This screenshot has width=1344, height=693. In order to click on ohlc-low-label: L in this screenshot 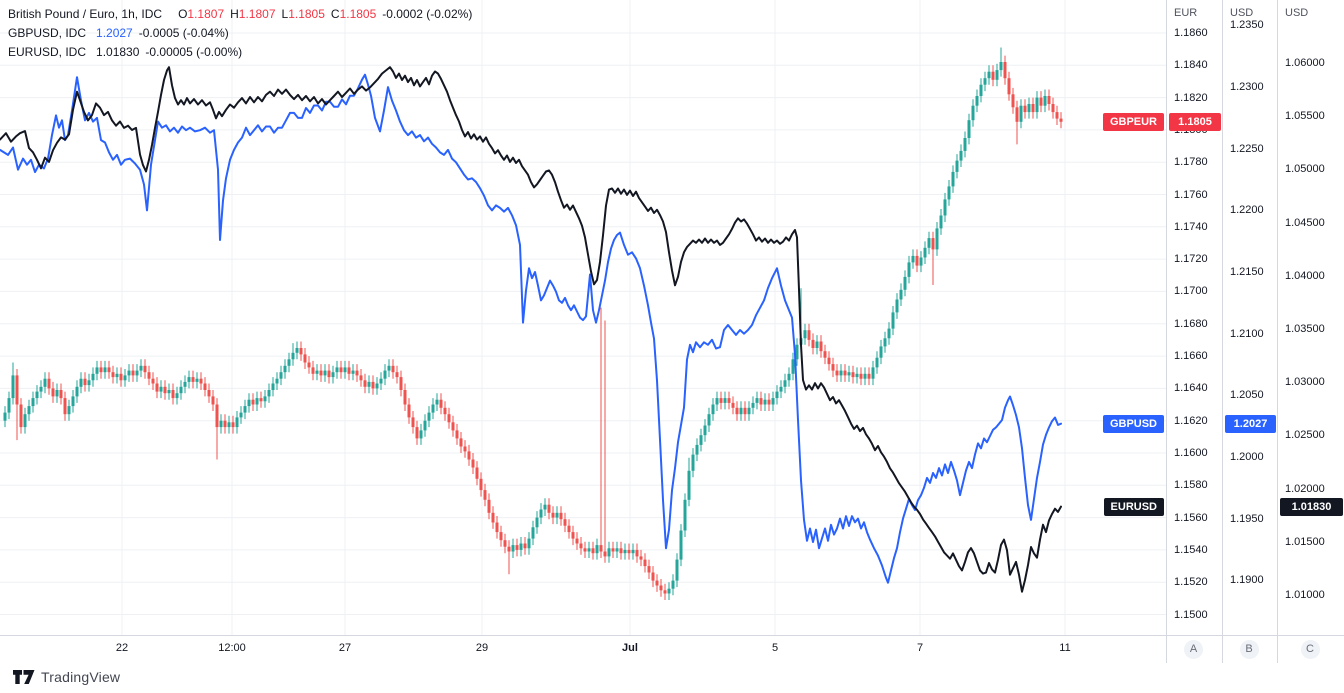, I will do `click(285, 14)`.